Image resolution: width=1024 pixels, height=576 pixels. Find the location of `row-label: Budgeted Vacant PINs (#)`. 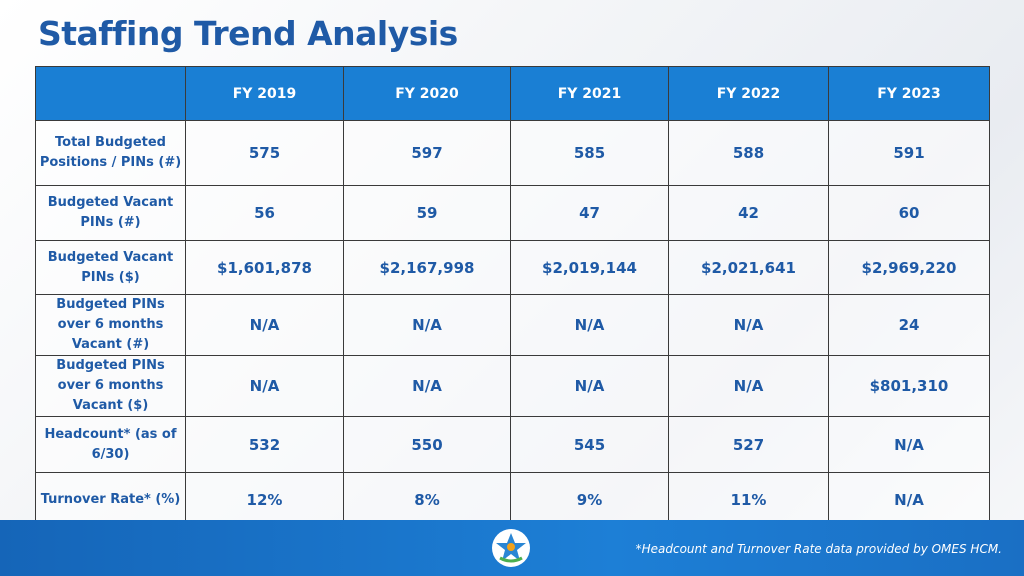

row-label: Budgeted Vacant PINs (#) is located at coordinates (110, 213).